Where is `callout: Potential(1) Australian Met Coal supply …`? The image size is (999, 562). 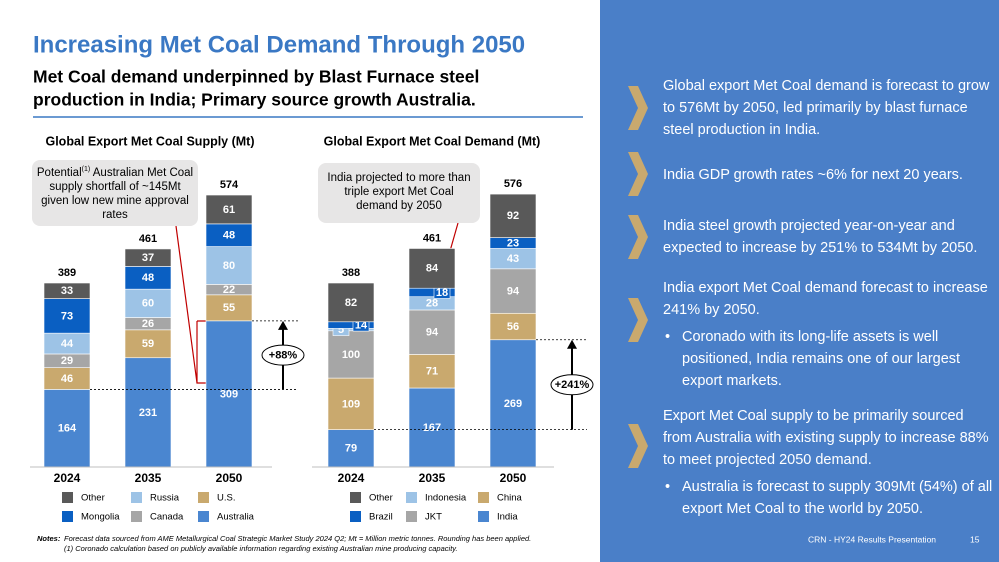
callout: Potential(1) Australian Met Coal supply … is located at coordinates (115, 193).